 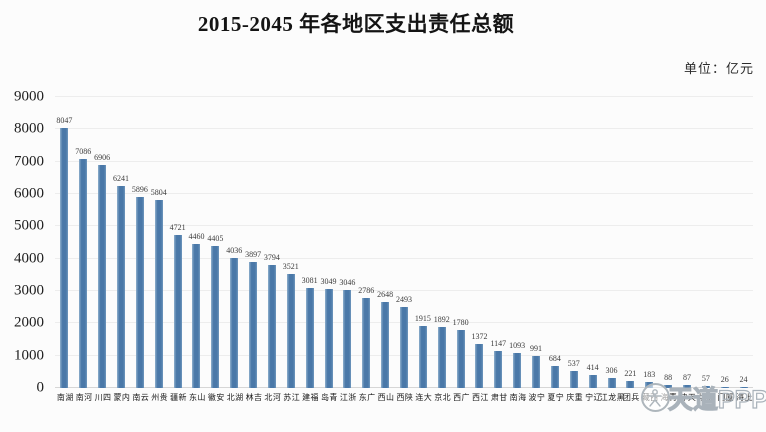 I want to click on bar-slot: 4721 新疆, so click(x=177, y=249).